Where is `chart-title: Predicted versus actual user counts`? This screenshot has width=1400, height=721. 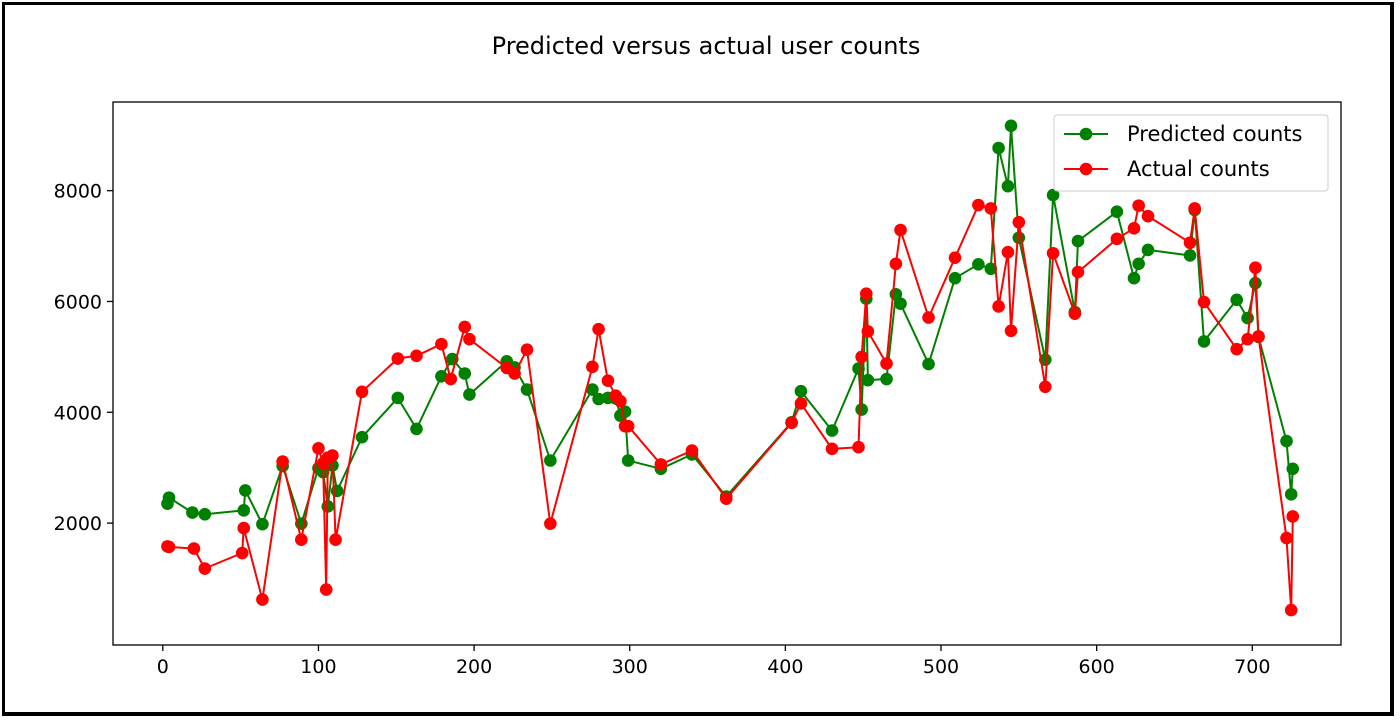
chart-title: Predicted versus actual user counts is located at coordinates (706, 46).